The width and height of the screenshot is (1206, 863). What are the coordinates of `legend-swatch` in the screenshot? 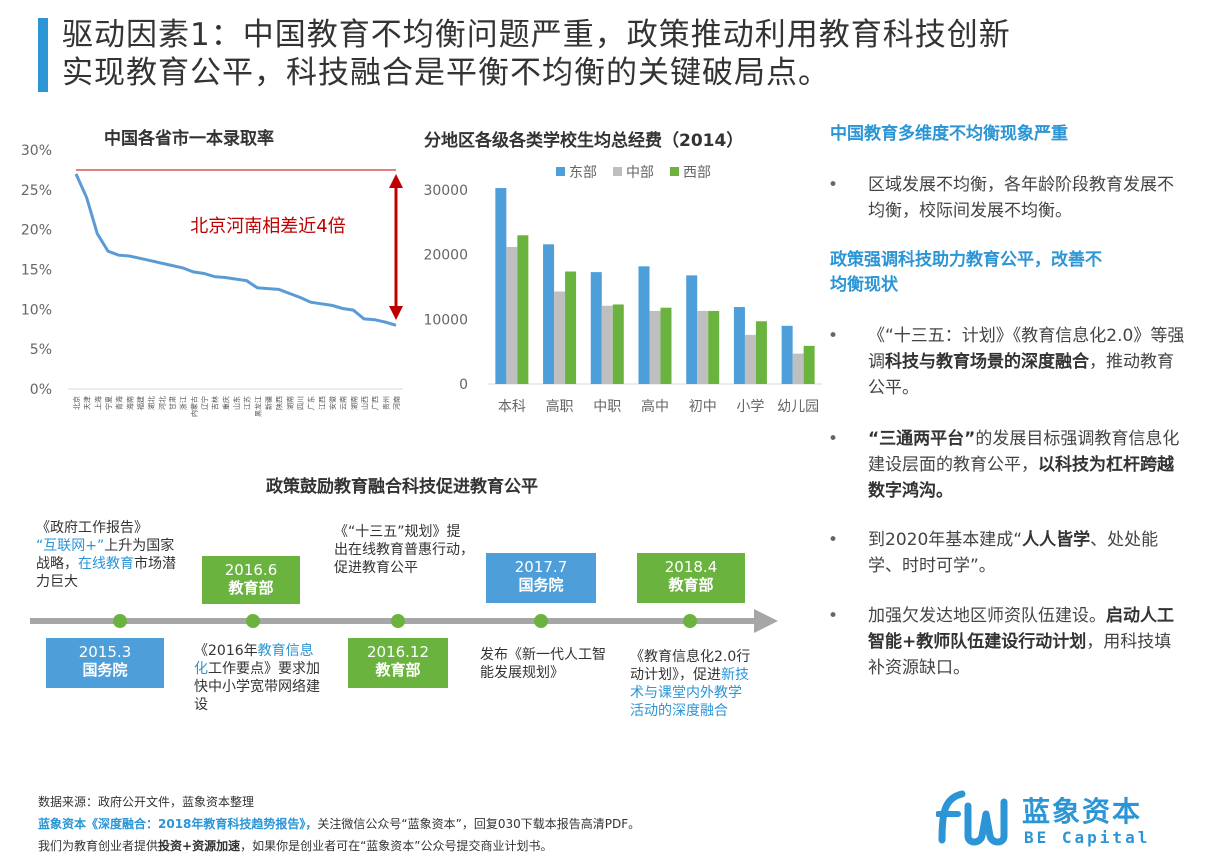 It's located at (617, 171).